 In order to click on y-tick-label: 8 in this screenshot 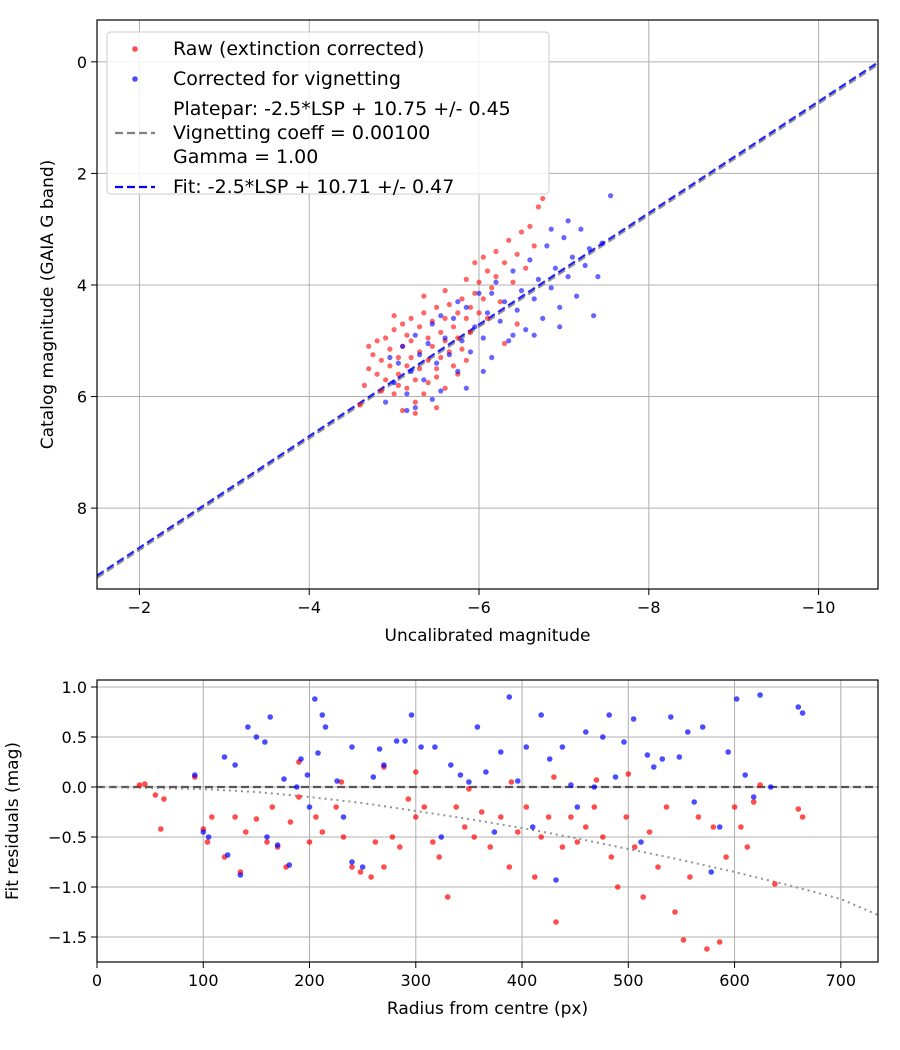, I will do `click(82, 508)`.